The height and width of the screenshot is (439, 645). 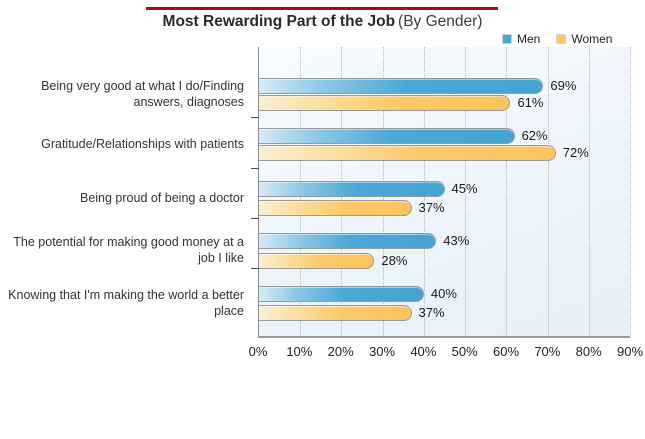 I want to click on x-axis-tick-label: 80%, so click(x=588, y=351).